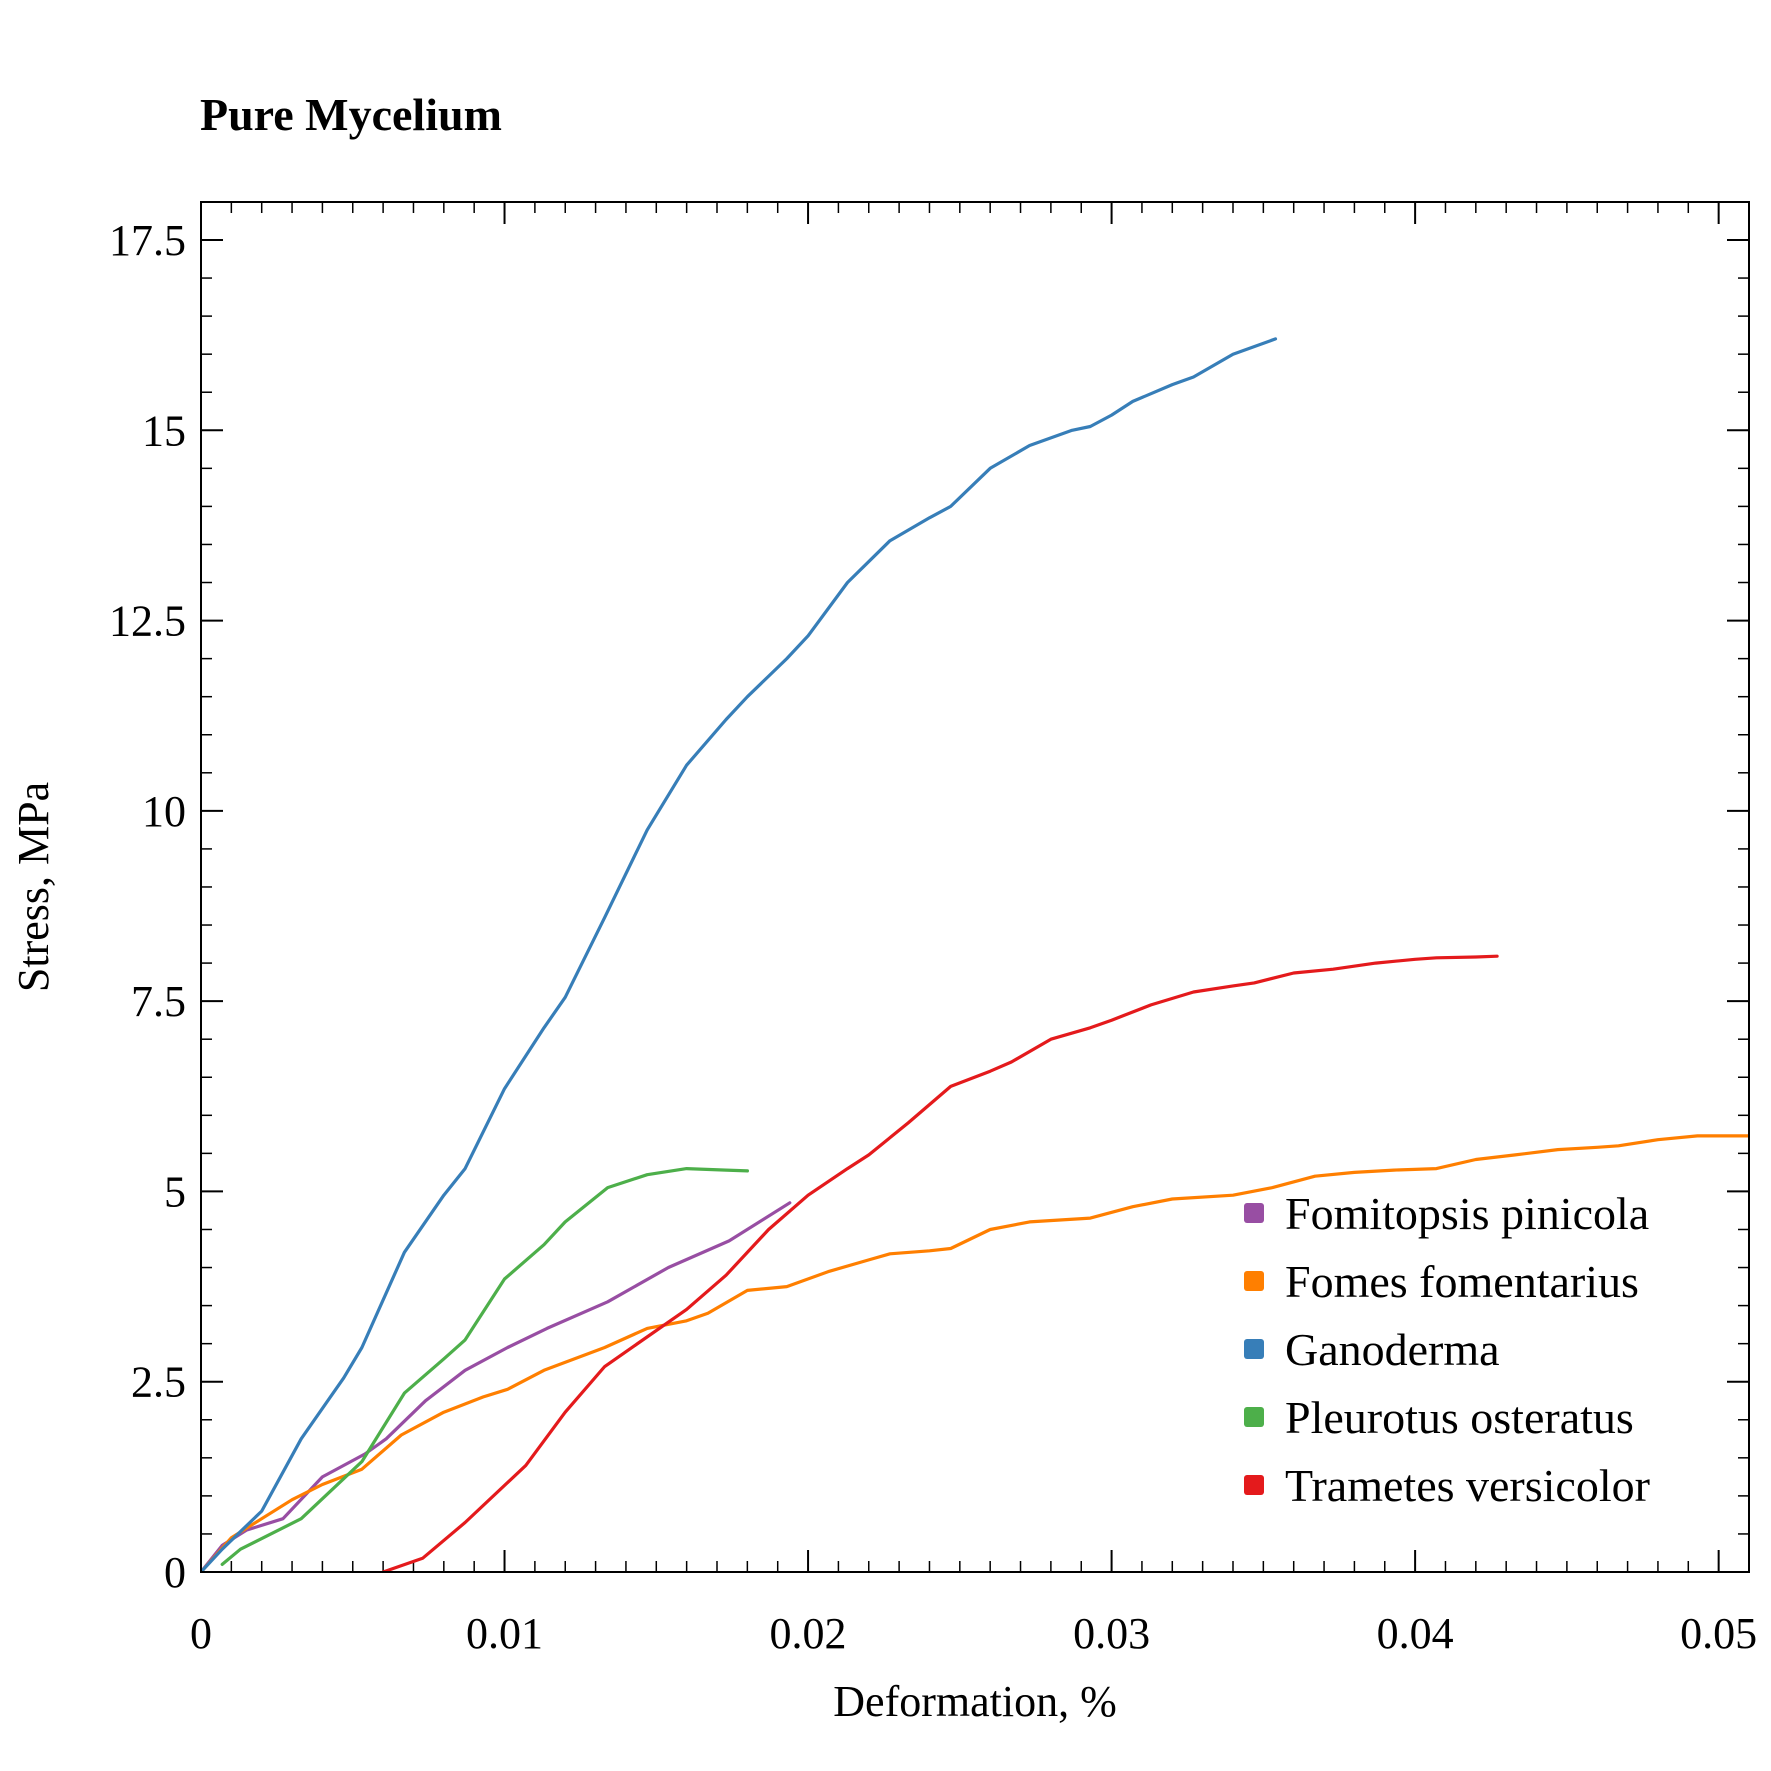  What do you see at coordinates (1459, 1417) in the screenshot?
I see `legend-label-pleurotus-osteratus: Pleurotus osteratus` at bounding box center [1459, 1417].